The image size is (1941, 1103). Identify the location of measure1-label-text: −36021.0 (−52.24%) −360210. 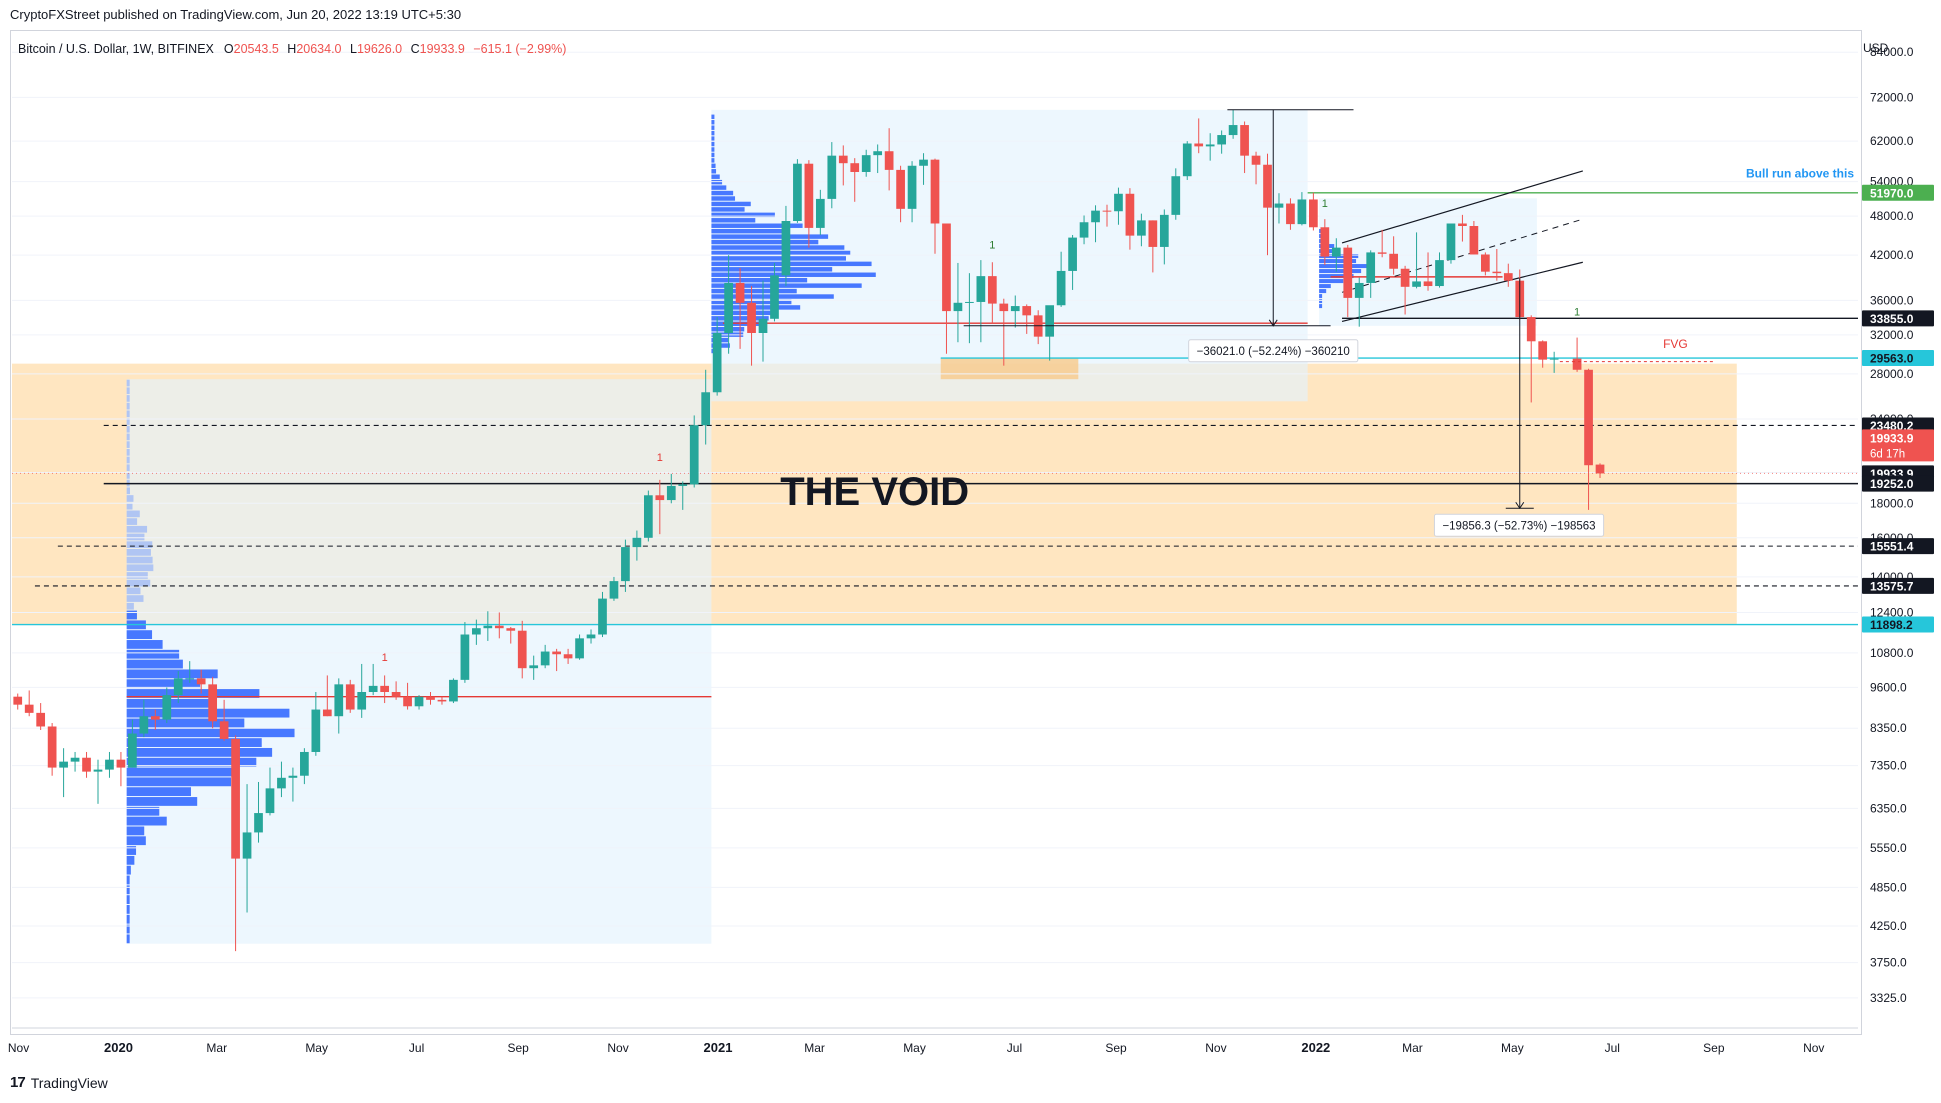
(1273, 352).